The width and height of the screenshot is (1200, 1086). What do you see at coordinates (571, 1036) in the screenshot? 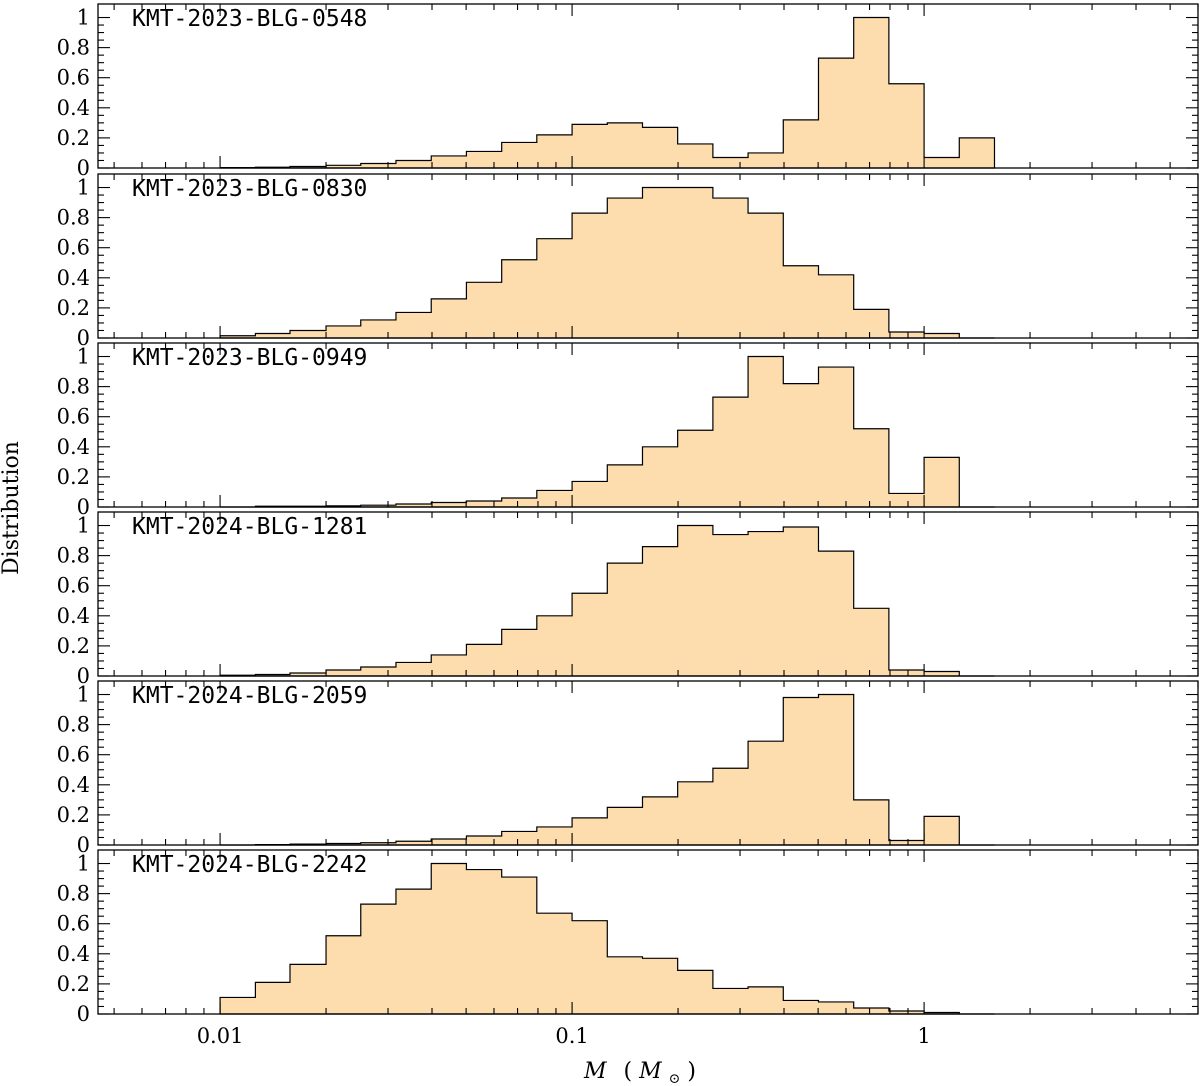
I see `x-tick-label: 0.1` at bounding box center [571, 1036].